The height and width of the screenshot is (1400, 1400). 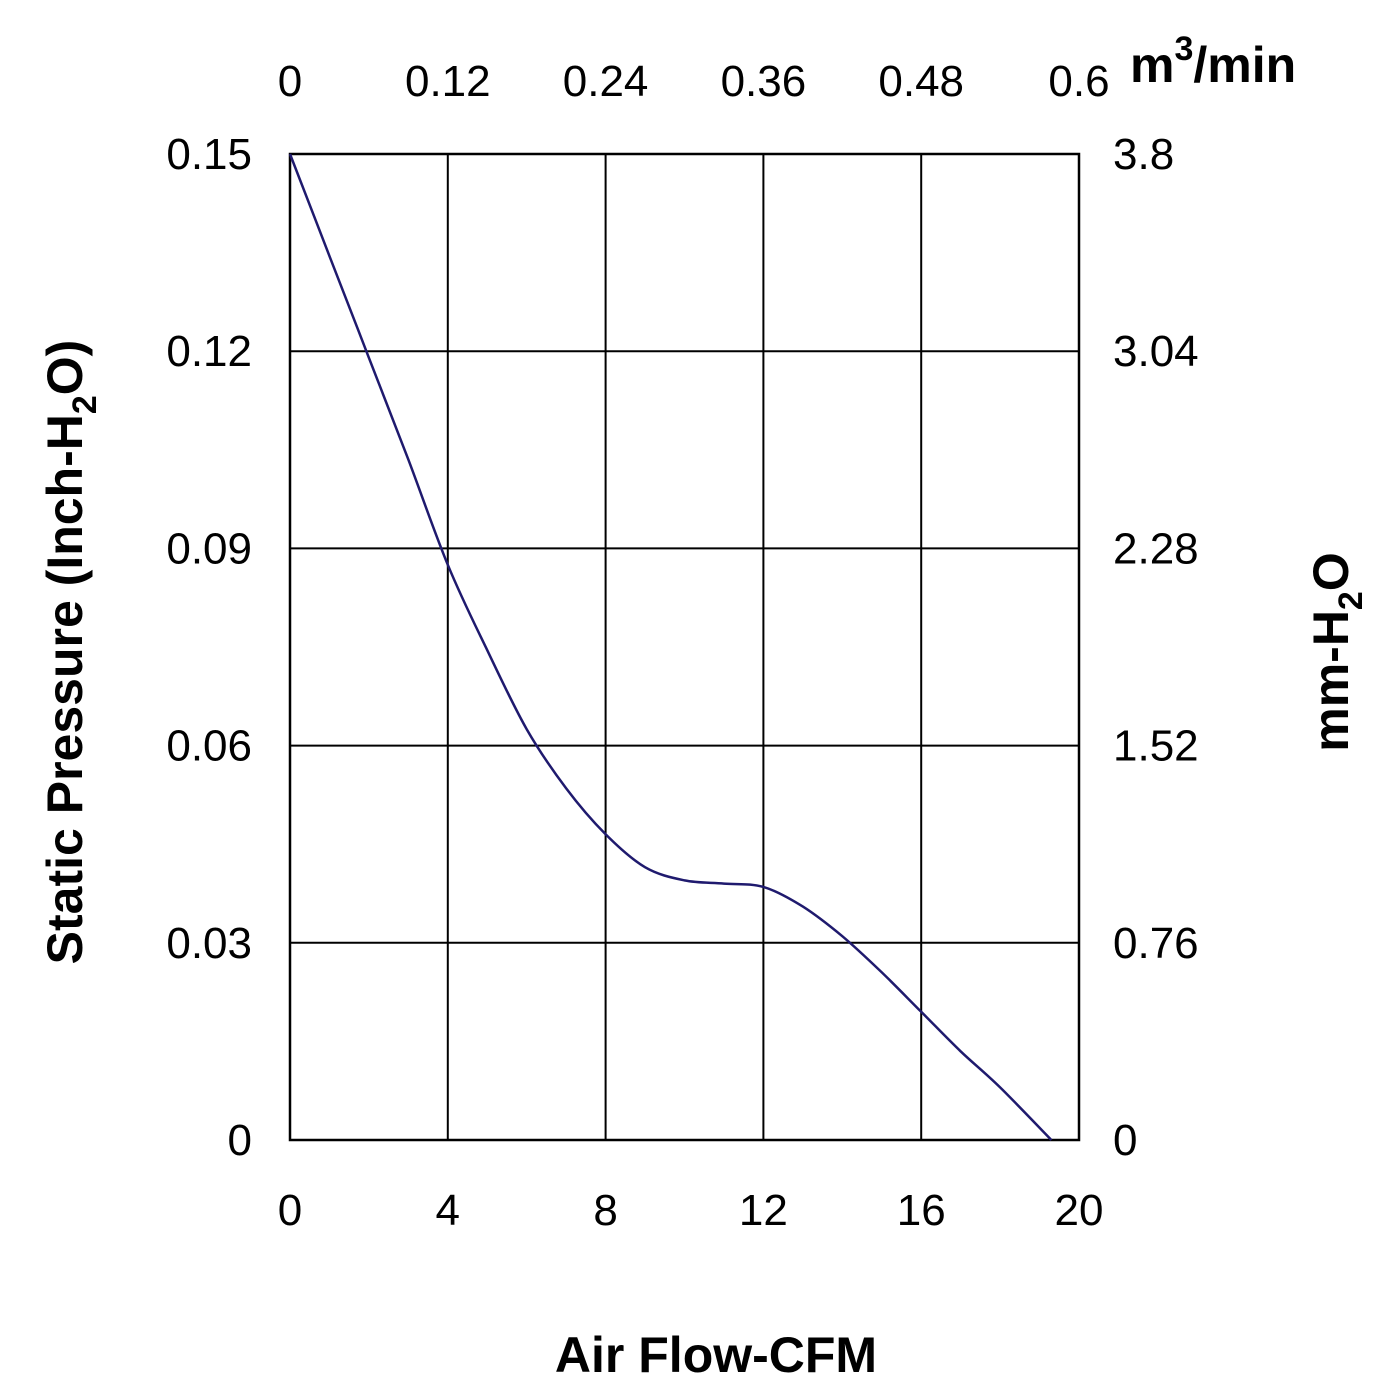 What do you see at coordinates (691, 1210) in the screenshot?
I see `x-axis-bottom: 0 4 8 12 16 20` at bounding box center [691, 1210].